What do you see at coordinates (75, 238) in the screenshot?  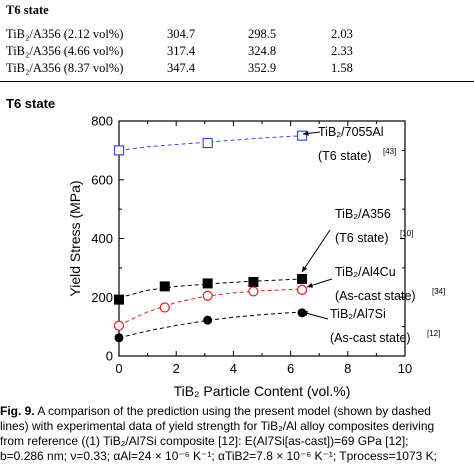 I see `y-axis-label: Yield Stress (MPa)` at bounding box center [75, 238].